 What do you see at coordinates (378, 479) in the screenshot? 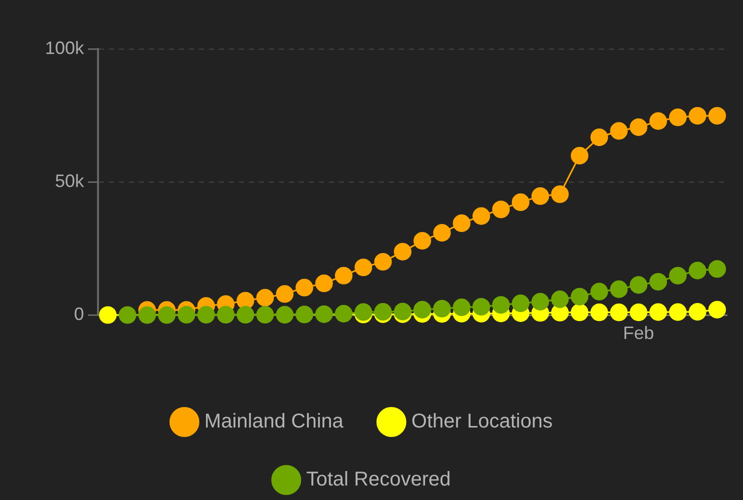
I see `legend-label: Total Recovered` at bounding box center [378, 479].